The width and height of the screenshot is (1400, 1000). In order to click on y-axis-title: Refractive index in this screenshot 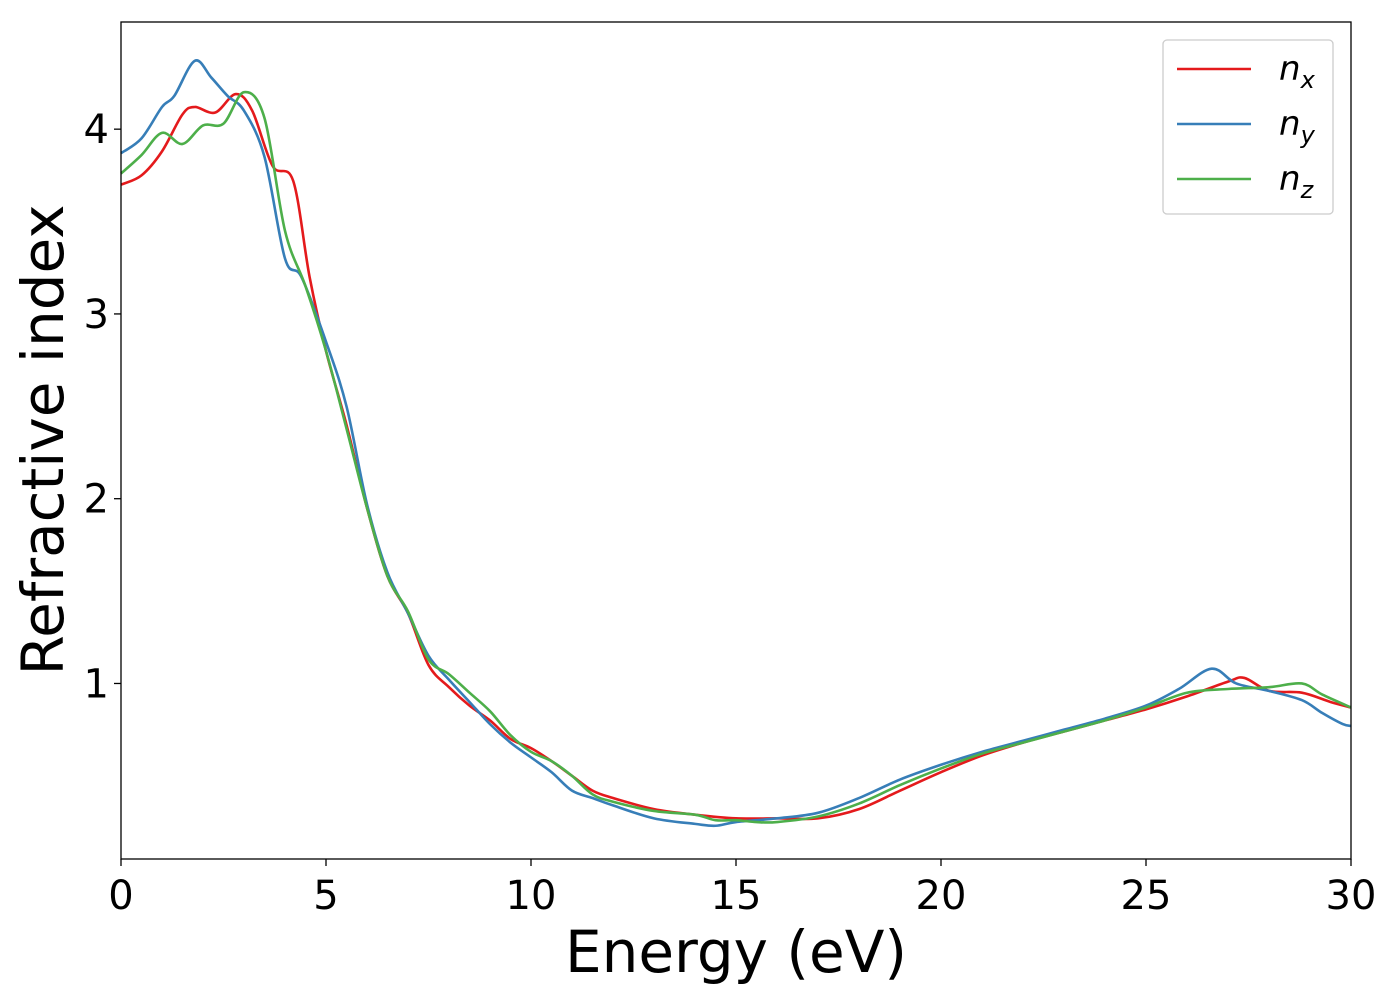, I will do `click(43, 439)`.